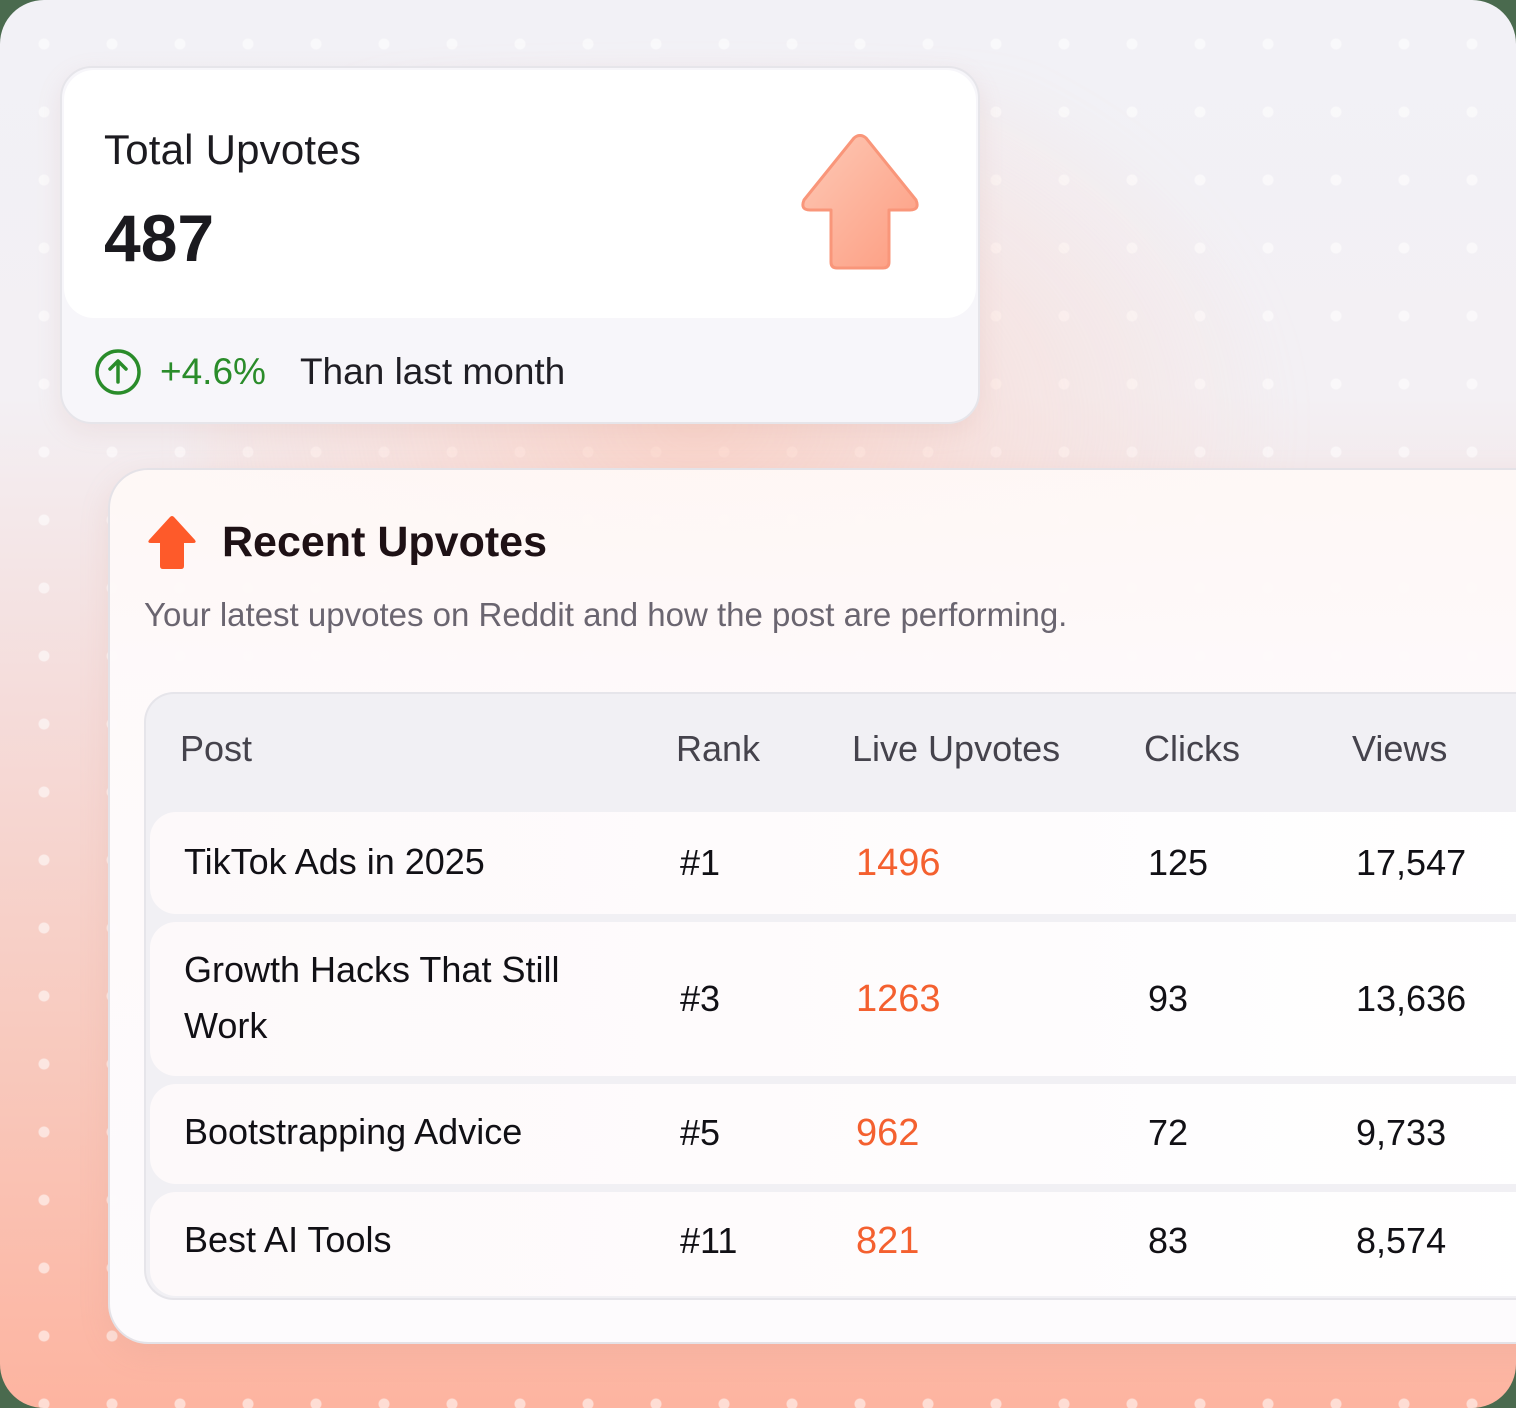  I want to click on clicks: 72, so click(1168, 1132).